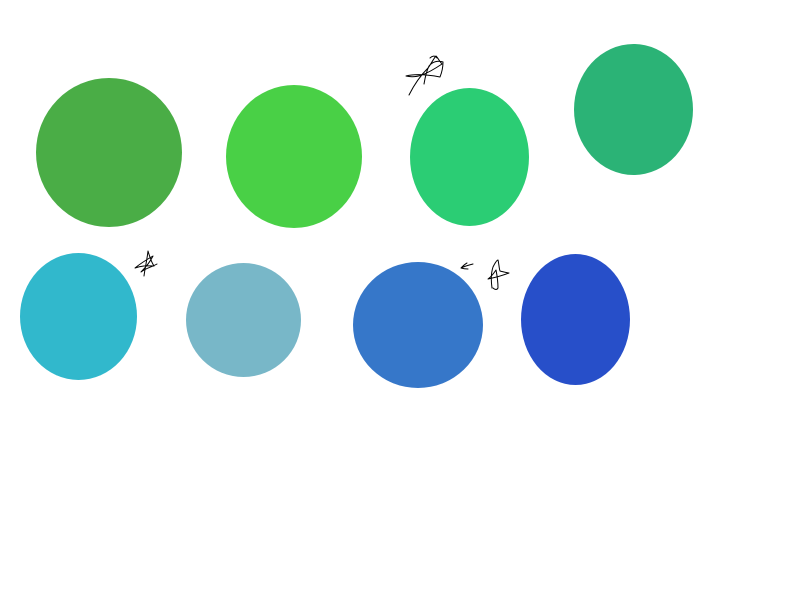 The width and height of the screenshot is (800, 600). I want to click on arrow-sketch-icon, so click(467, 266).